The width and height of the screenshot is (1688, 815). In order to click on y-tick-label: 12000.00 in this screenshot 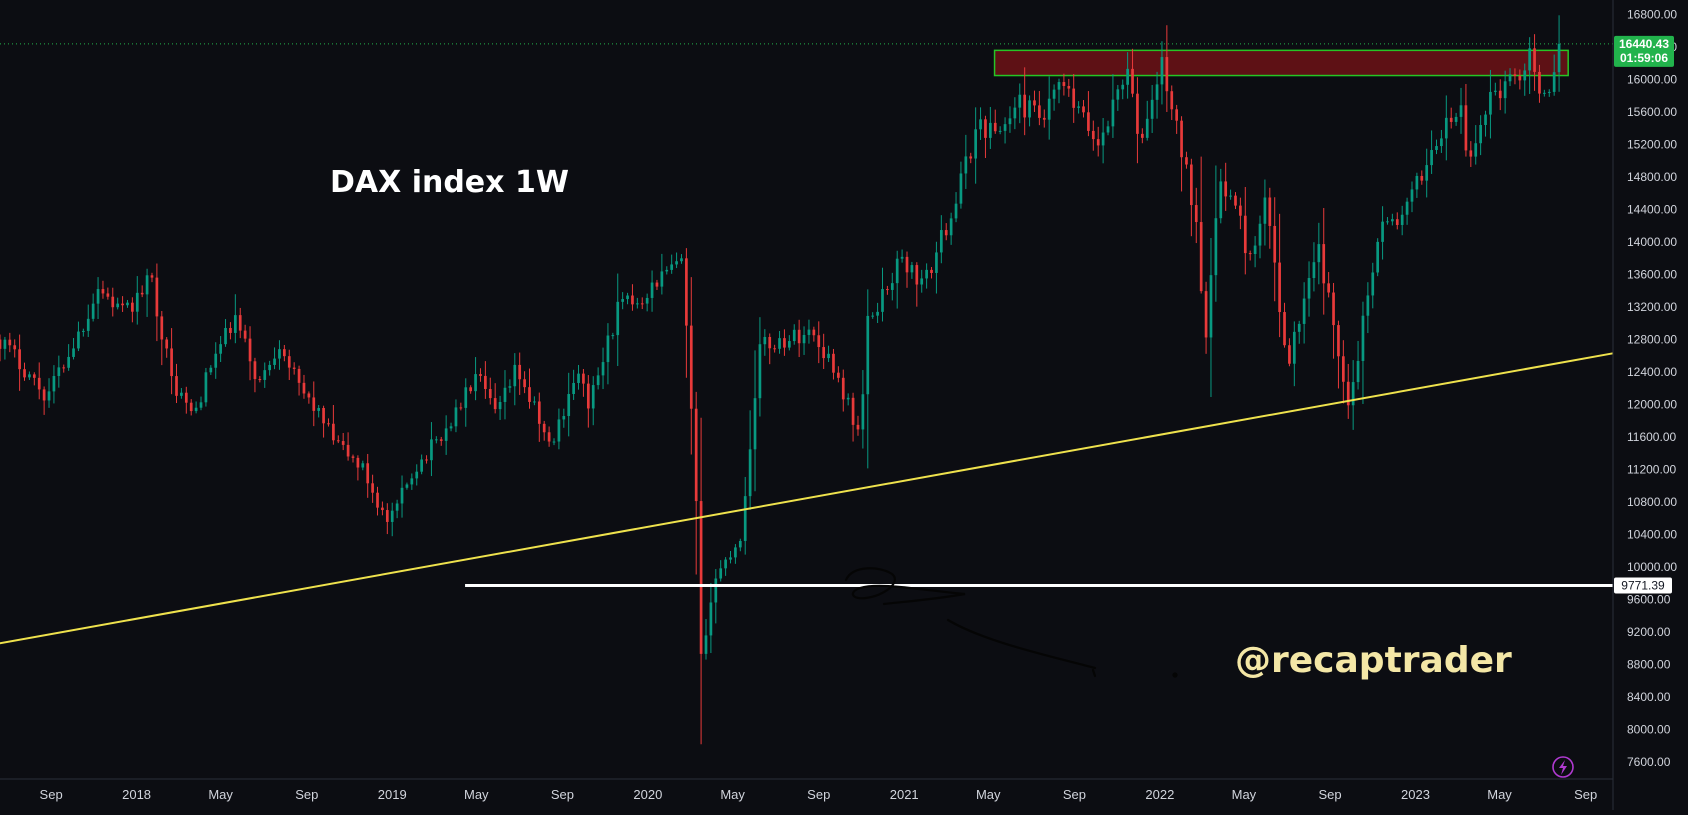, I will do `click(1652, 404)`.